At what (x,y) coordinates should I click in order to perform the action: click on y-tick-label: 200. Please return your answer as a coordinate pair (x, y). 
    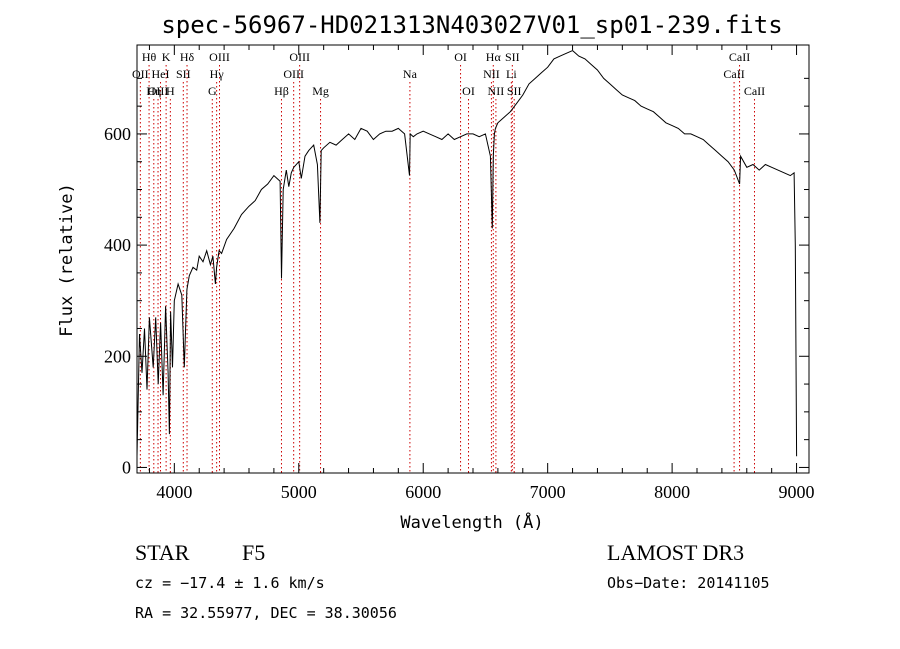
    Looking at the image, I should click on (117, 356).